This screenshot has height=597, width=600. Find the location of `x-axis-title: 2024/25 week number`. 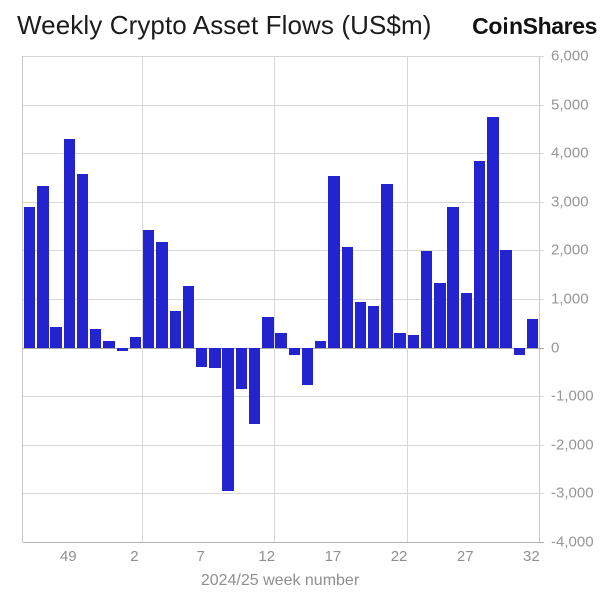

x-axis-title: 2024/25 week number is located at coordinates (280, 580).